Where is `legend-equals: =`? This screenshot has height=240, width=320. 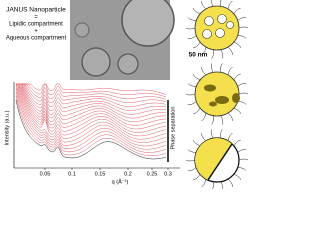
legend-equals: = is located at coordinates (36, 18).